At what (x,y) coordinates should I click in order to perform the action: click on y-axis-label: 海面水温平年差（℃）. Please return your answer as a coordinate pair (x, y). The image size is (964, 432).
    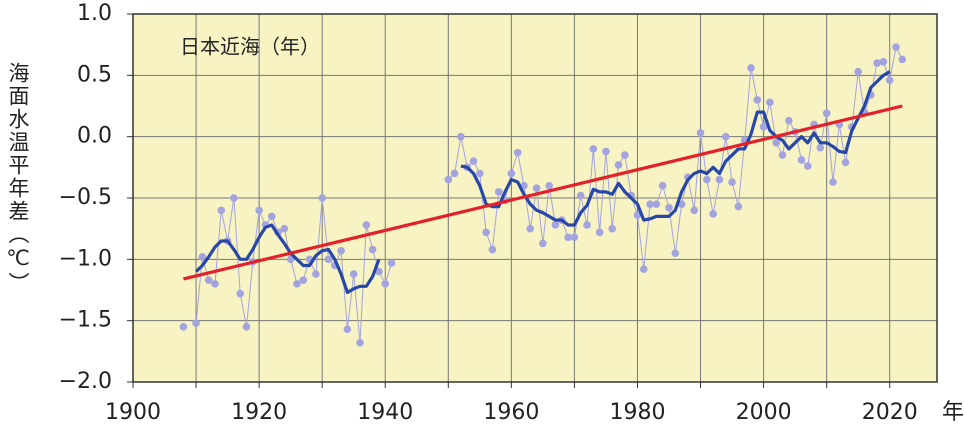
    Looking at the image, I should click on (18, 178).